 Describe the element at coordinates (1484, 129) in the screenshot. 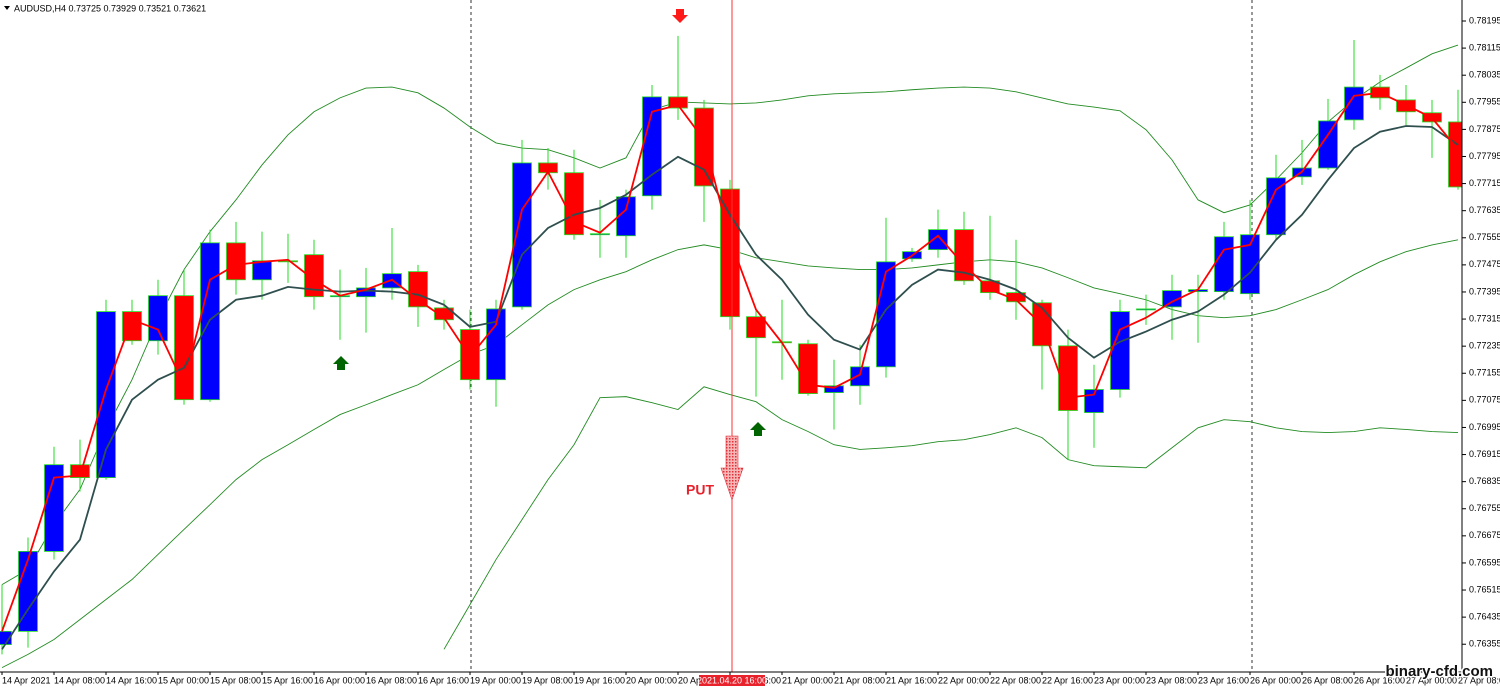

I see `y-tick-label: 0.77875` at that location.